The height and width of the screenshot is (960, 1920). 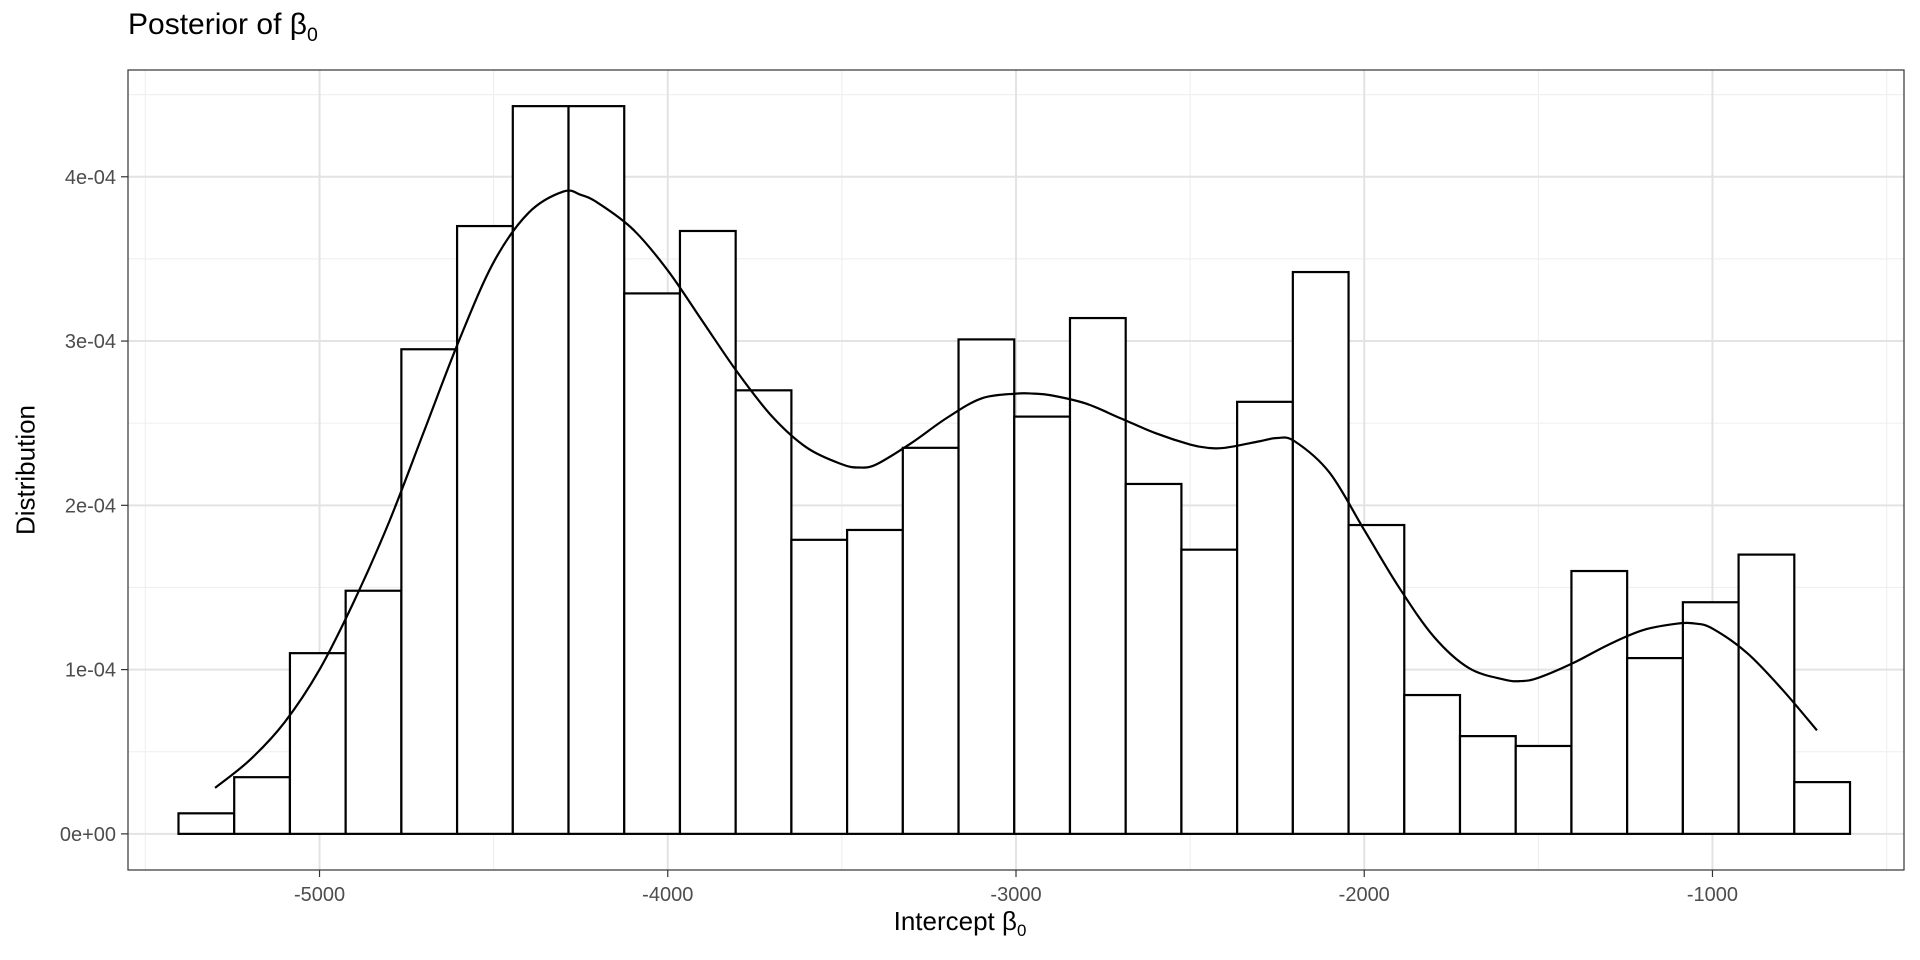 I want to click on x-axis-label: Intercept β0, so click(x=960, y=923).